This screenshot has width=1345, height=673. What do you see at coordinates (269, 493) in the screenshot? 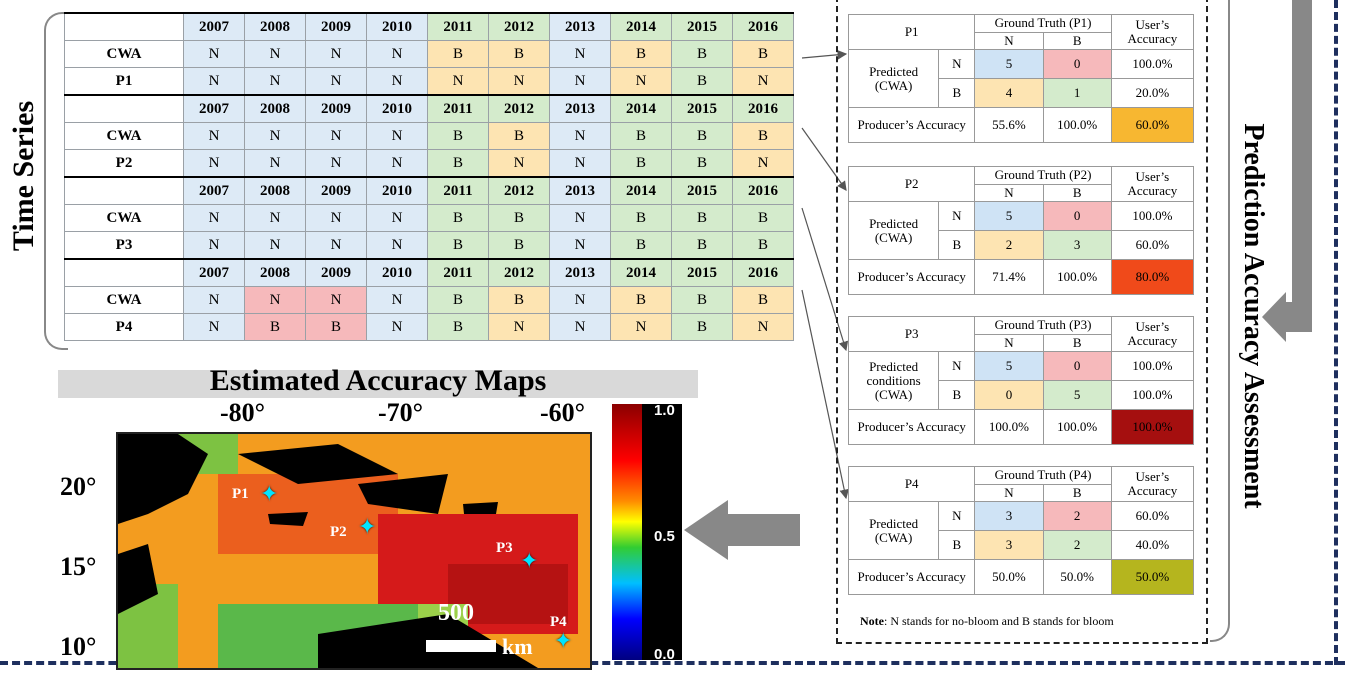
I see `point-p1-star-icon: ✦` at bounding box center [269, 493].